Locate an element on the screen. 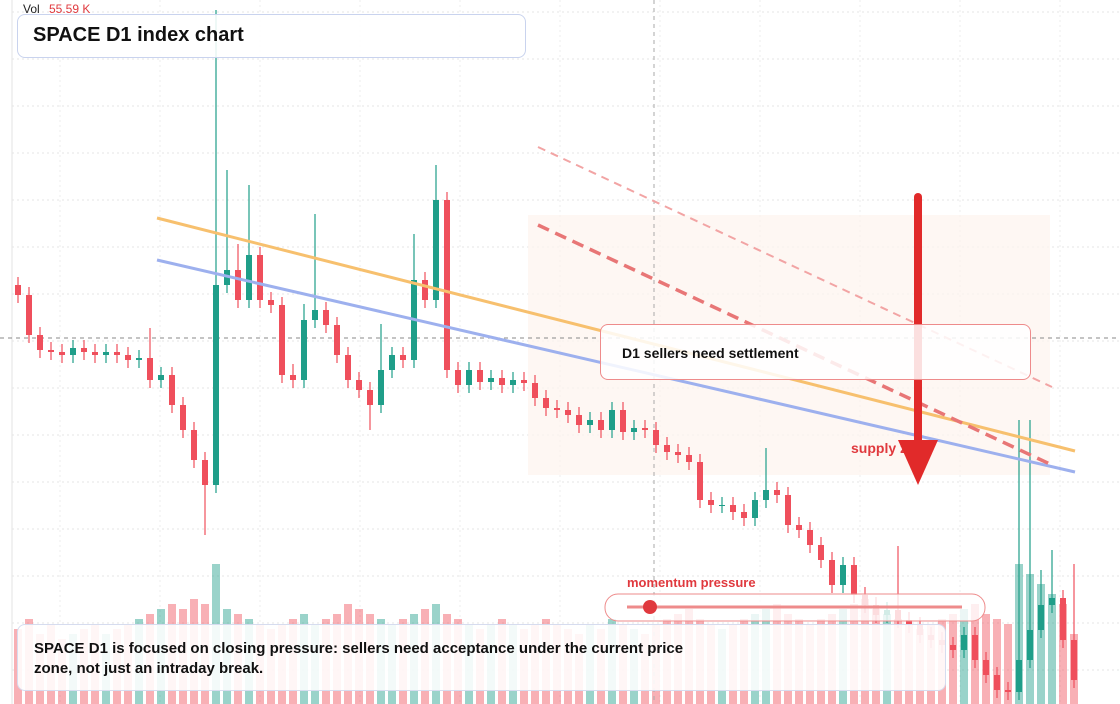 This screenshot has height=704, width=1120. chart-title: SPACE D1 index chart is located at coordinates (271, 36).